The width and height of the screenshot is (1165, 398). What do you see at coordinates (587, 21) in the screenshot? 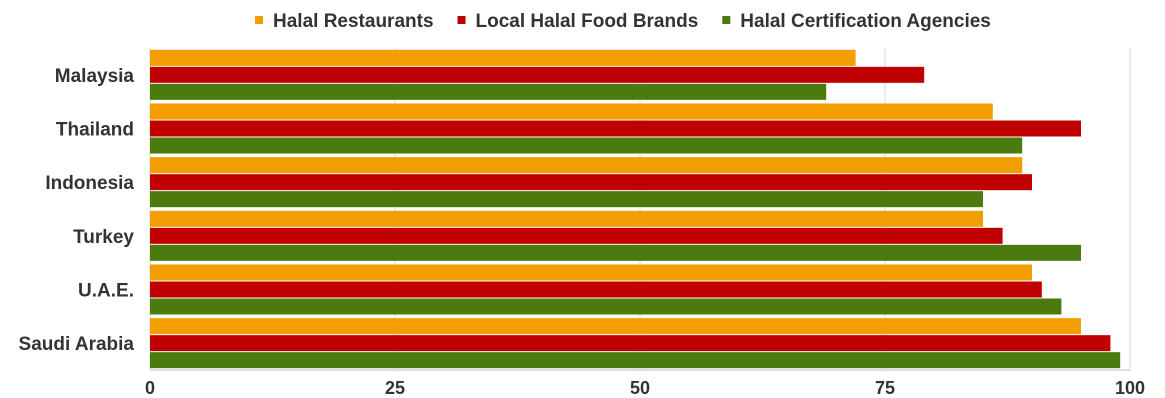
I see `legend-label: Local Halal Food Brands` at bounding box center [587, 21].